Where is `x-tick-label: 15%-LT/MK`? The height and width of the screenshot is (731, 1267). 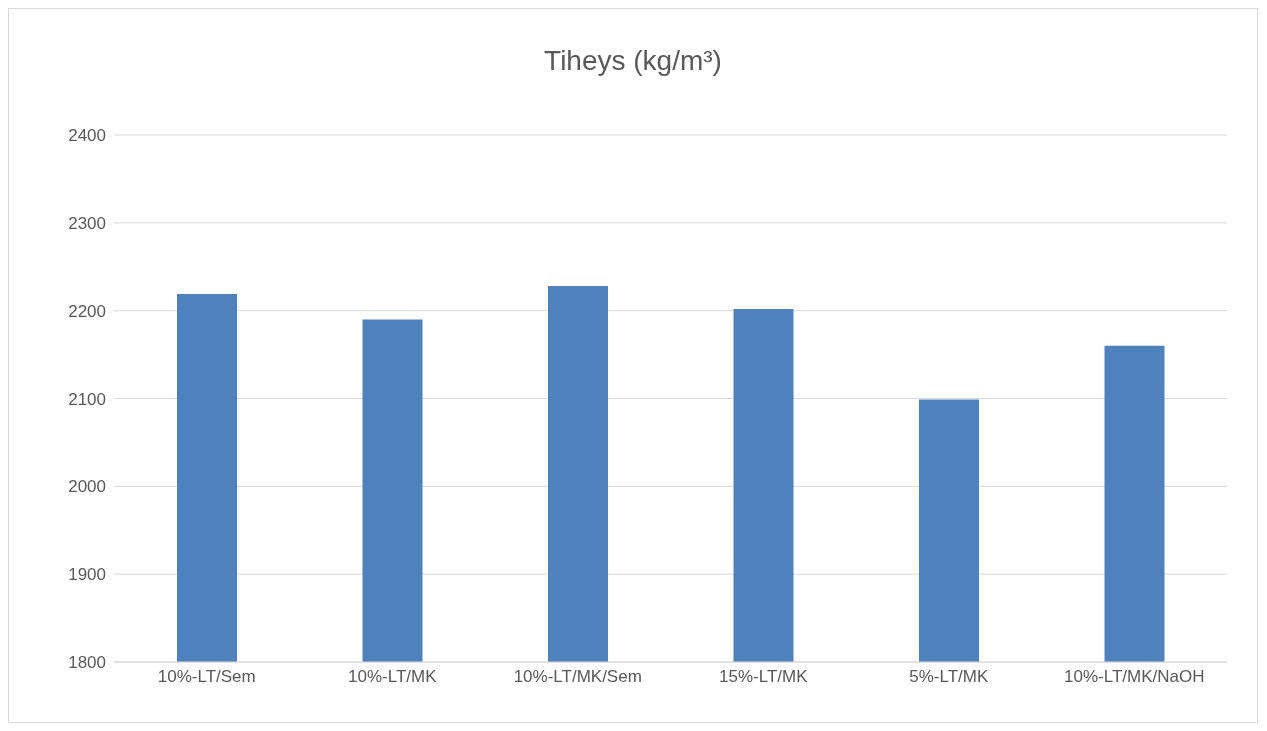 x-tick-label: 15%-LT/MK is located at coordinates (764, 677).